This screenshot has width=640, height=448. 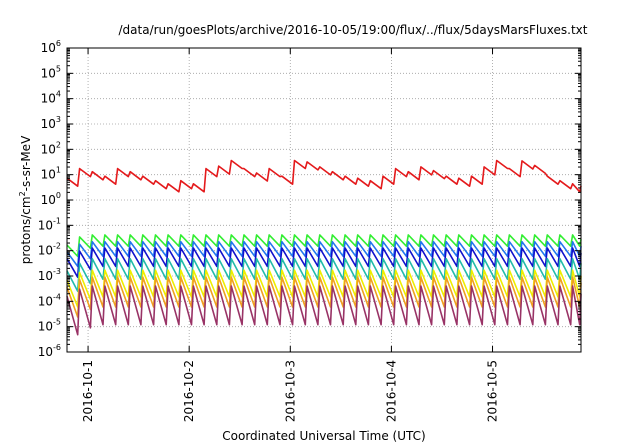 I want to click on y-tick-label: 10⁻⁴, so click(x=49, y=300).